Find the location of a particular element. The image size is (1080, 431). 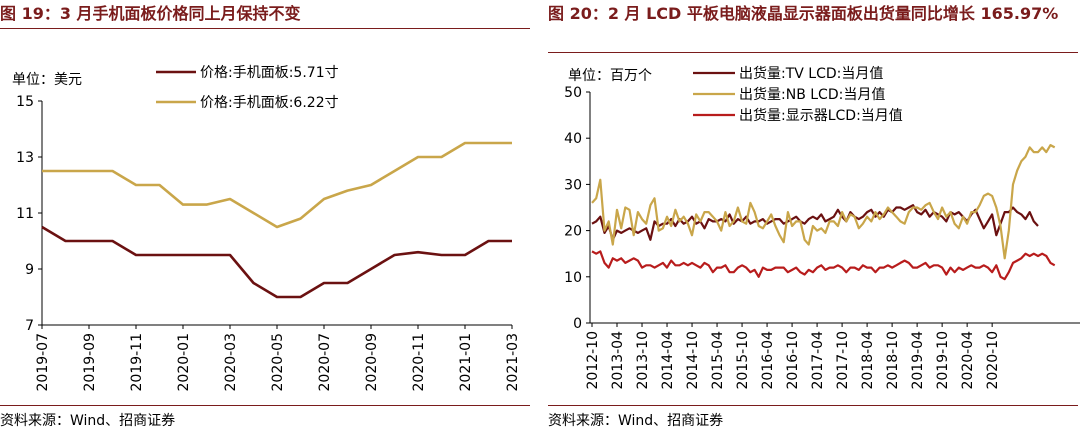

y-tick-label: 0 is located at coordinates (577, 324).